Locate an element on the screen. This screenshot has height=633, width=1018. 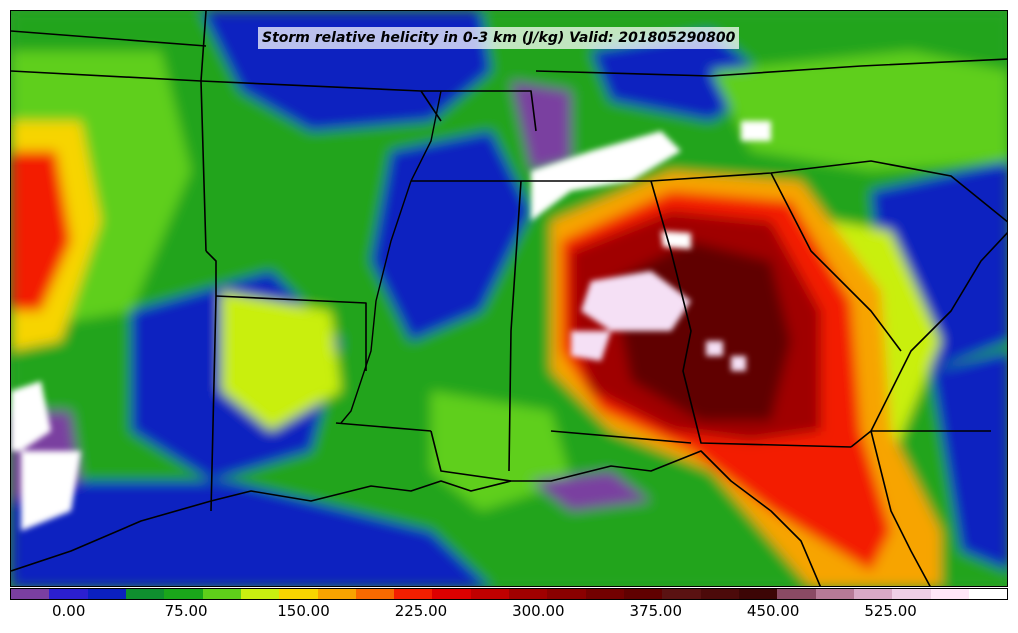
colorbar-tick-label: 150.00 is located at coordinates (303, 611).